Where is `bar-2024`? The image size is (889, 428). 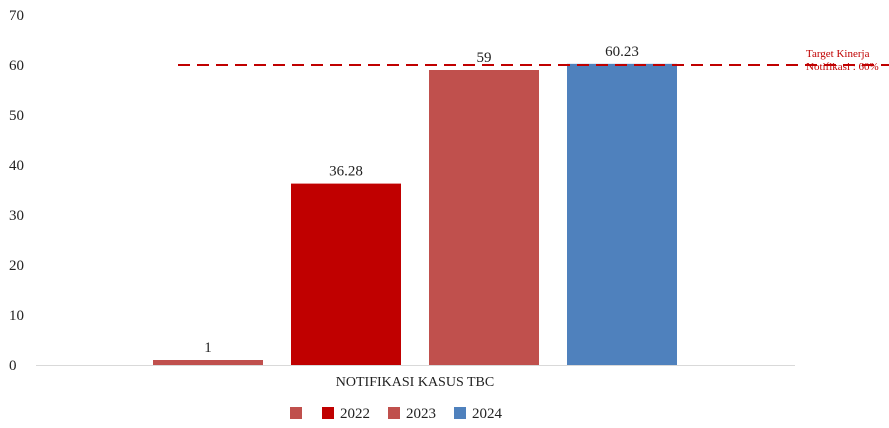 bar-2024 is located at coordinates (622, 214).